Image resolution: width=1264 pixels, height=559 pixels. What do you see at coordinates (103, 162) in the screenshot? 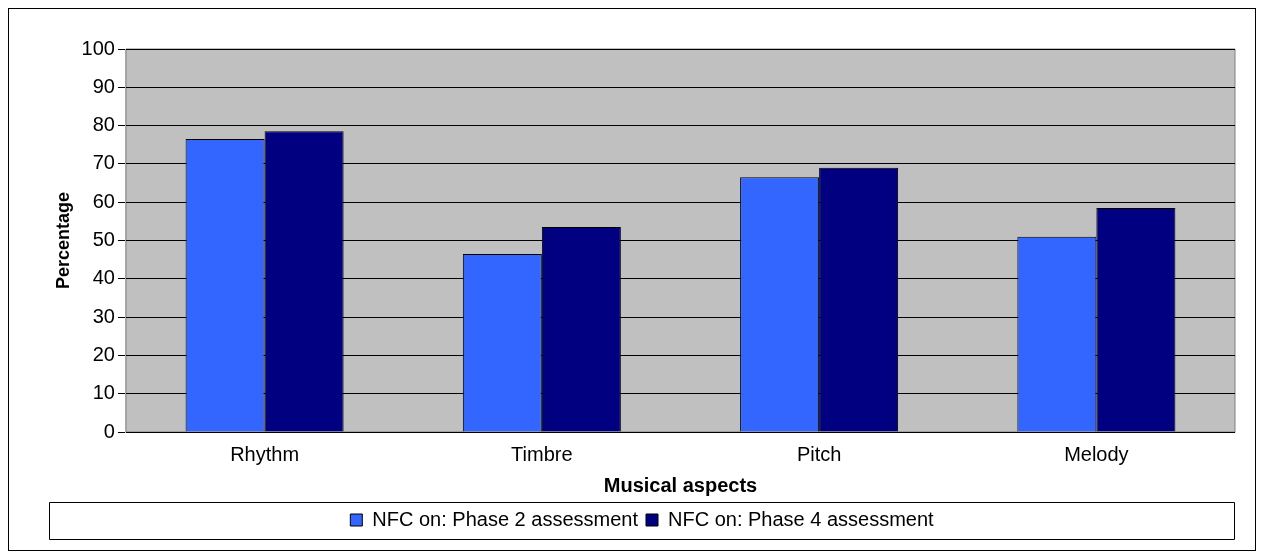
I see `y-tick-label: 70` at bounding box center [103, 162].